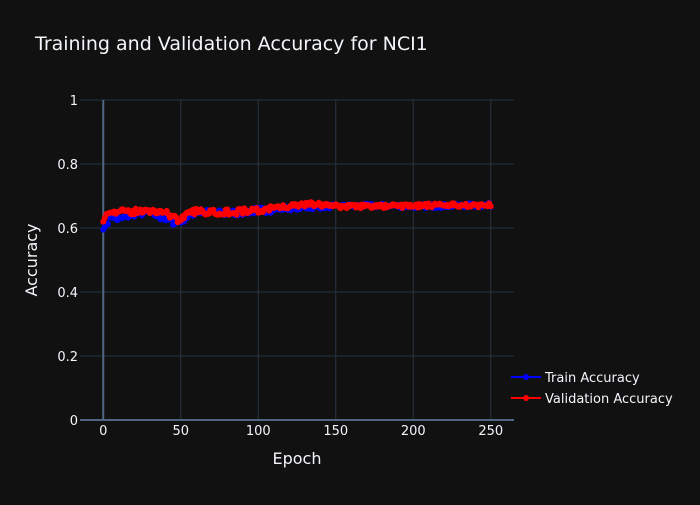  I want to click on y-axis-title: Accuracy, so click(31, 259).